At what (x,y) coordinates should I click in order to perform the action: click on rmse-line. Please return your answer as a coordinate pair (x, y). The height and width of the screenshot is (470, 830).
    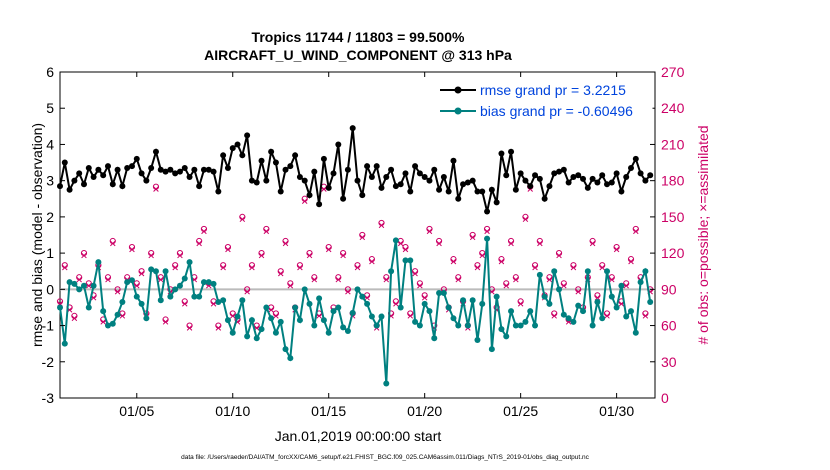
    Looking at the image, I should click on (355, 169).